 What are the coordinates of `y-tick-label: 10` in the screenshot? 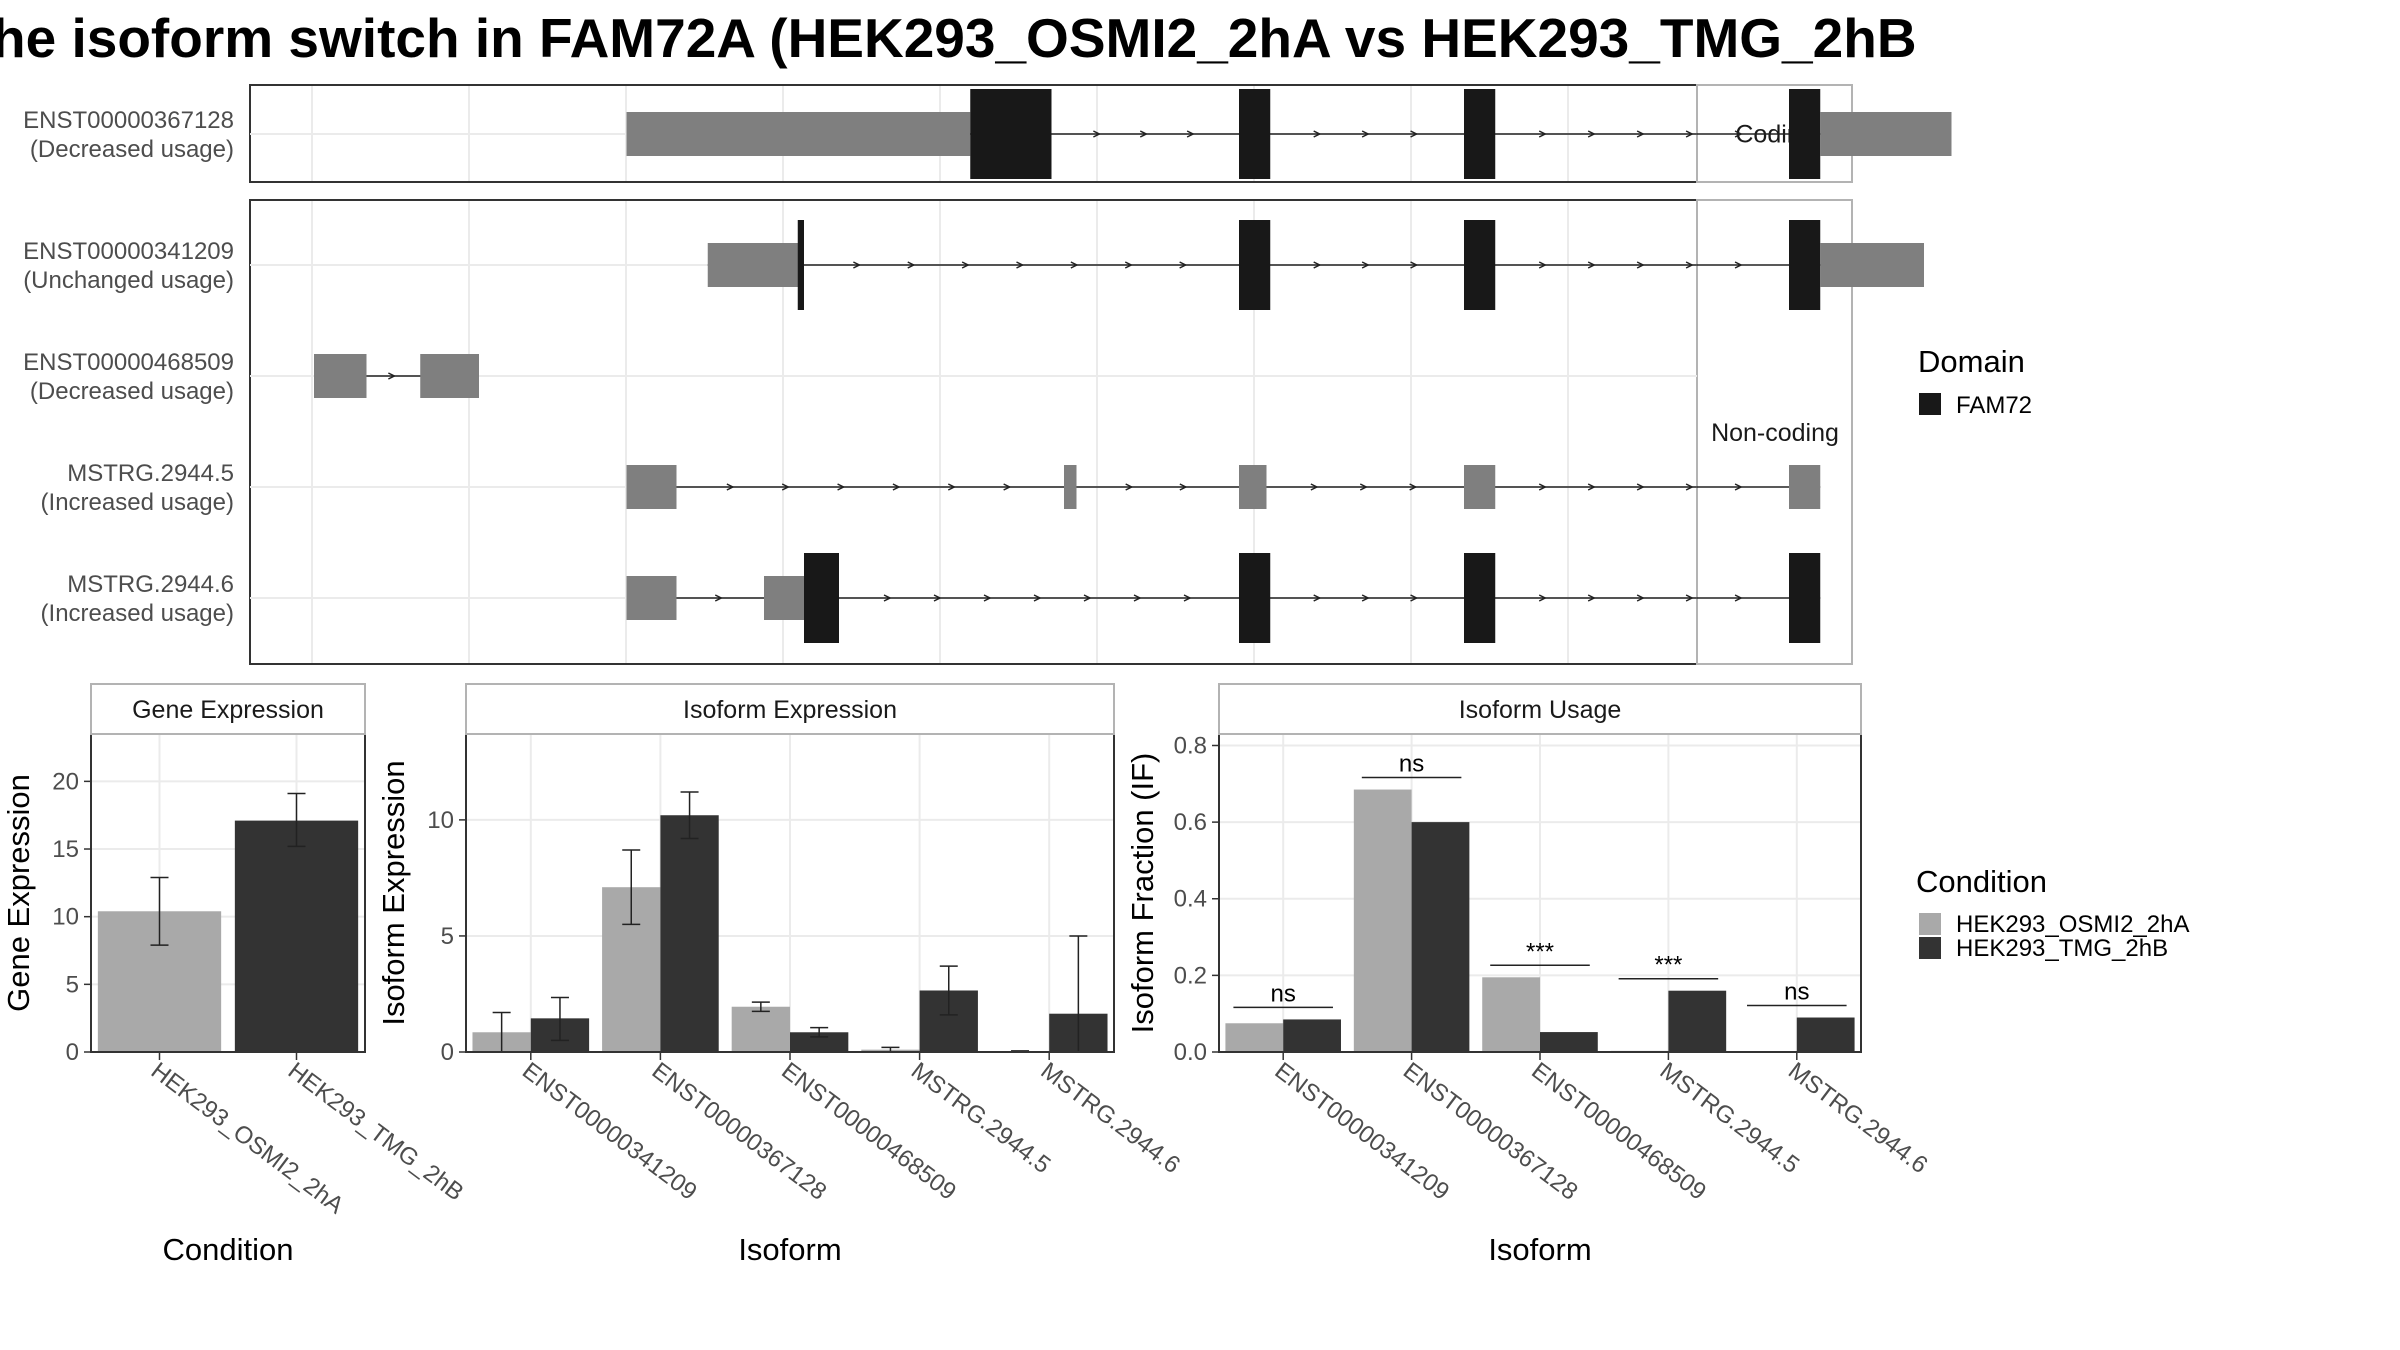 It's located at (440, 820).